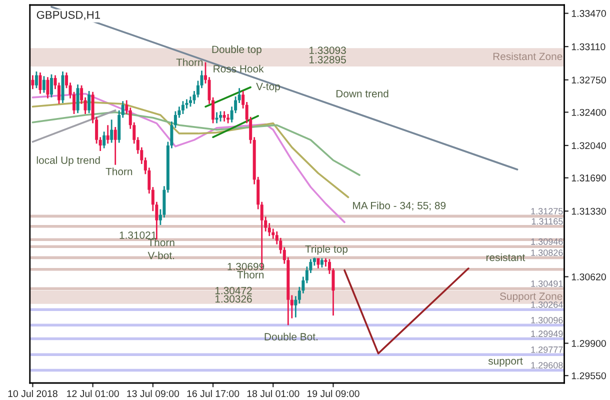  Describe the element at coordinates (237, 50) in the screenshot. I see `annotation: Double top` at that location.